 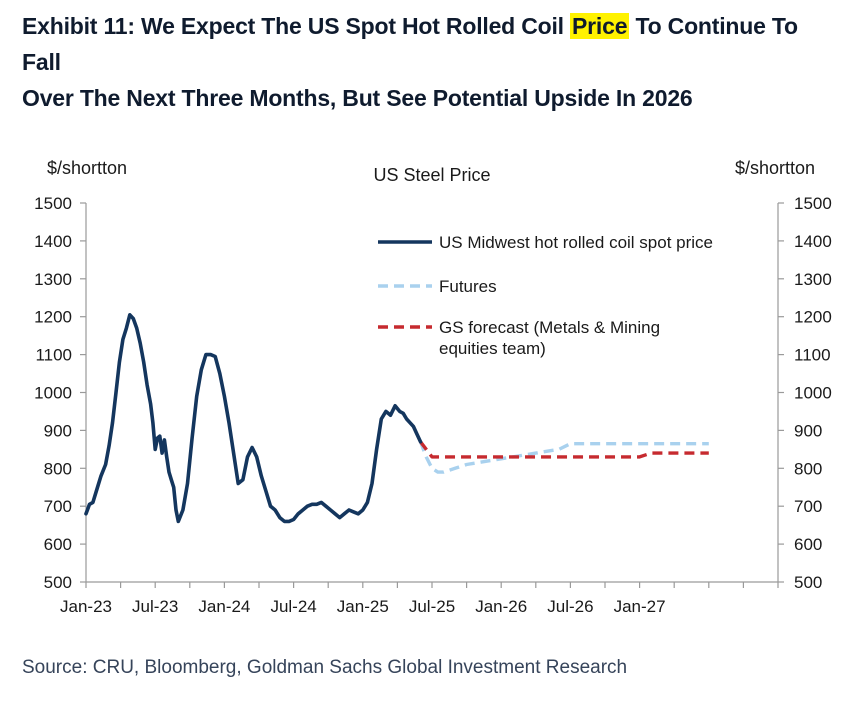 I want to click on legend-label-gs: GS forecast (Metals & Mining, so click(x=549, y=327).